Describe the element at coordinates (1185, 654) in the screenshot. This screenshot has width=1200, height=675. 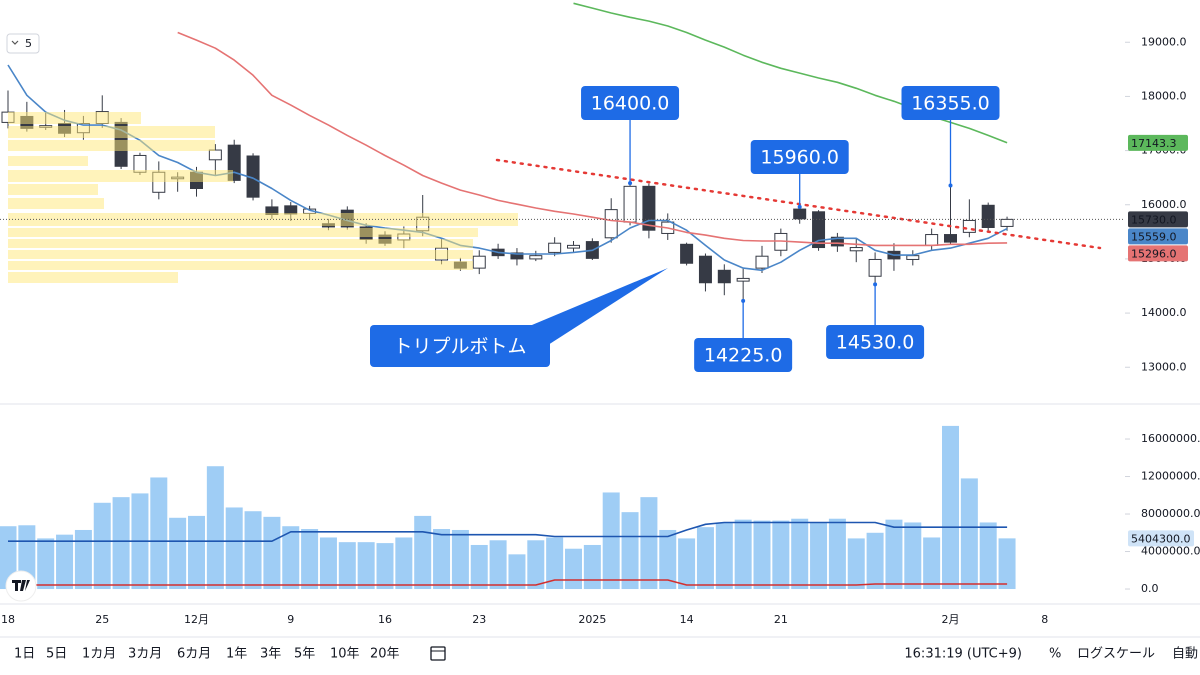
I see `auto-button: 自動` at that location.